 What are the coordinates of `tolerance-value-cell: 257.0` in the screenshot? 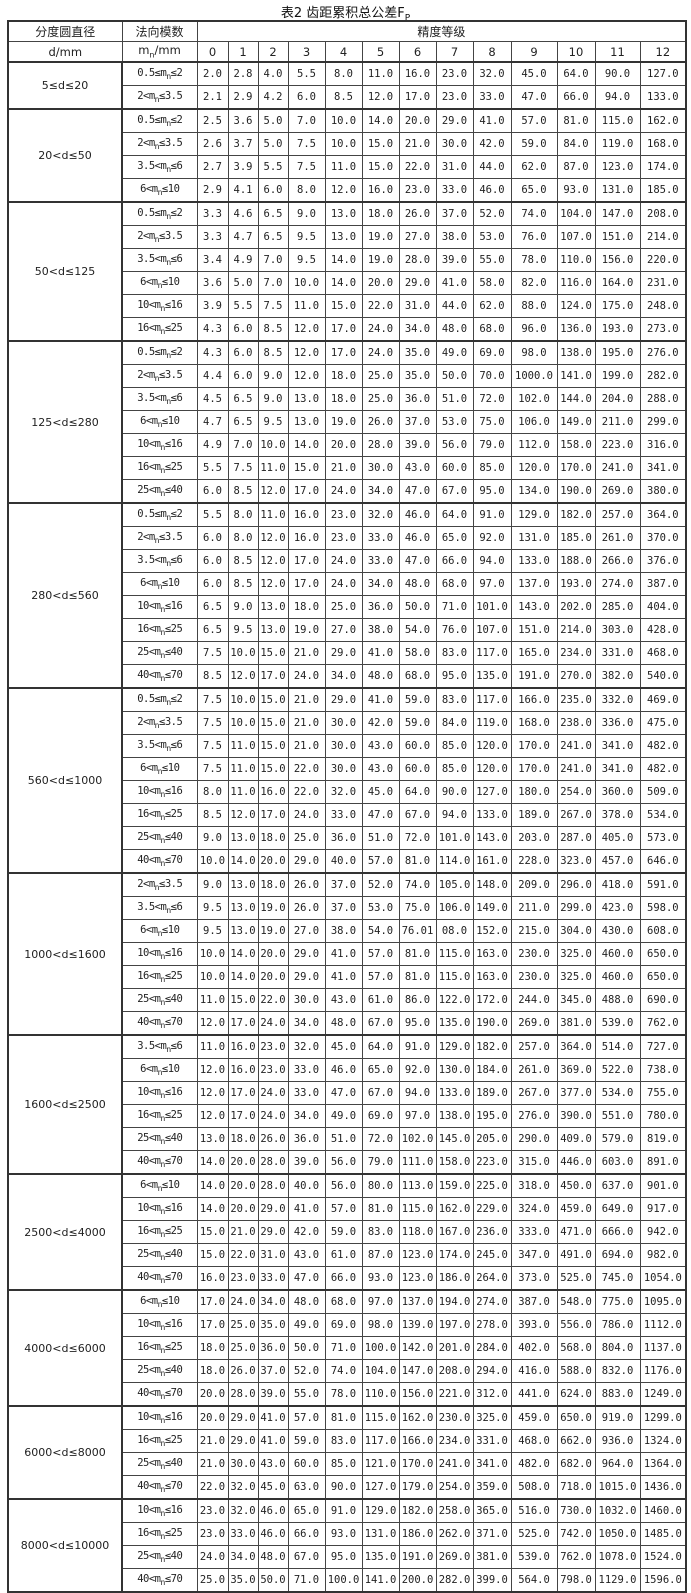 It's located at (617, 514).